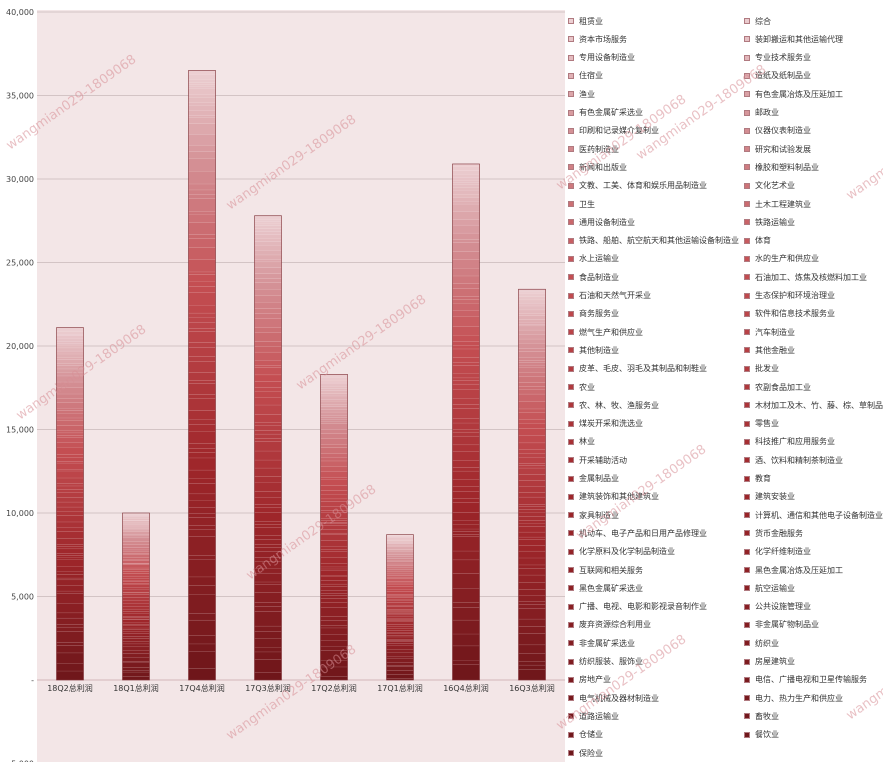 The height and width of the screenshot is (762, 883). I want to click on legend-item: 公共设施管理业, so click(777, 607).